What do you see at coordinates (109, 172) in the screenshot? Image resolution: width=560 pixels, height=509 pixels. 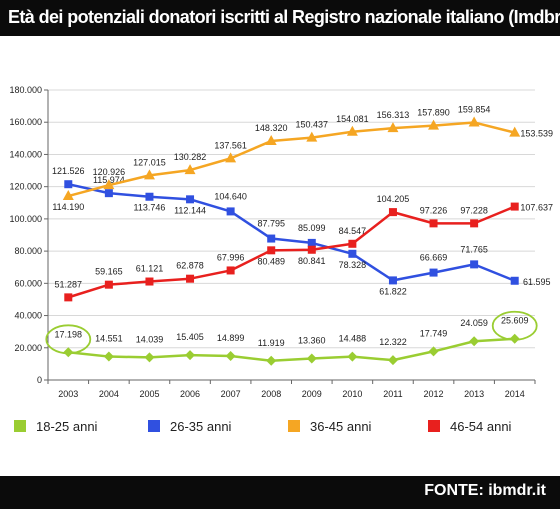 I see `data-label: 120.926` at bounding box center [109, 172].